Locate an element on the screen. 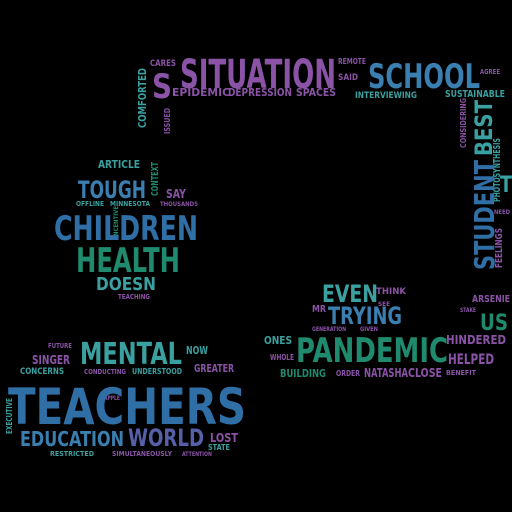  word-agree: AGREE is located at coordinates (490, 72).